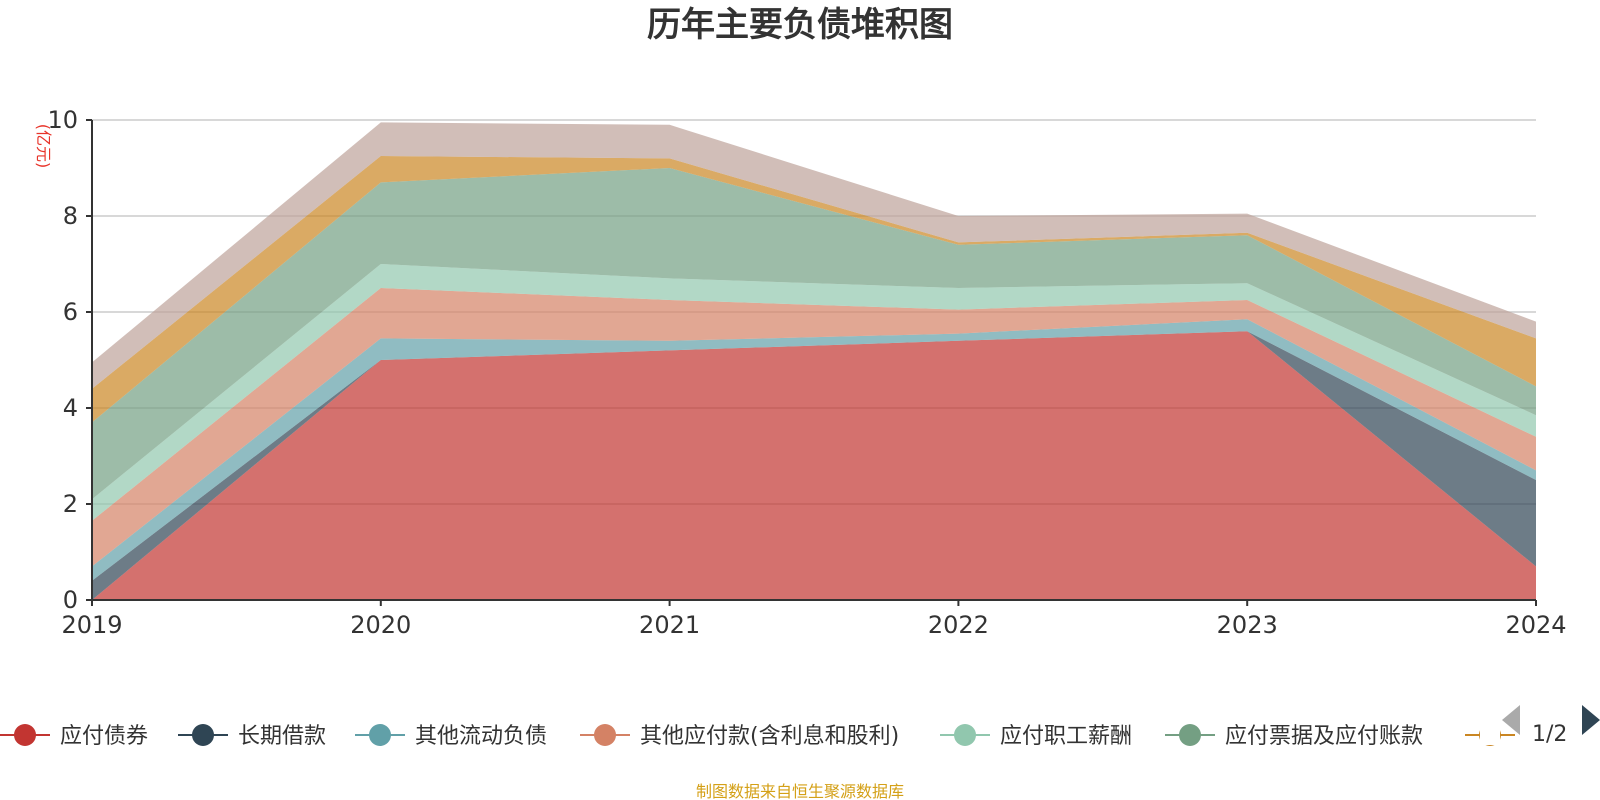 This screenshot has width=1600, height=800. What do you see at coordinates (769, 736) in the screenshot?
I see `legend-label: 其他应付款(含利息和股利)` at bounding box center [769, 736].